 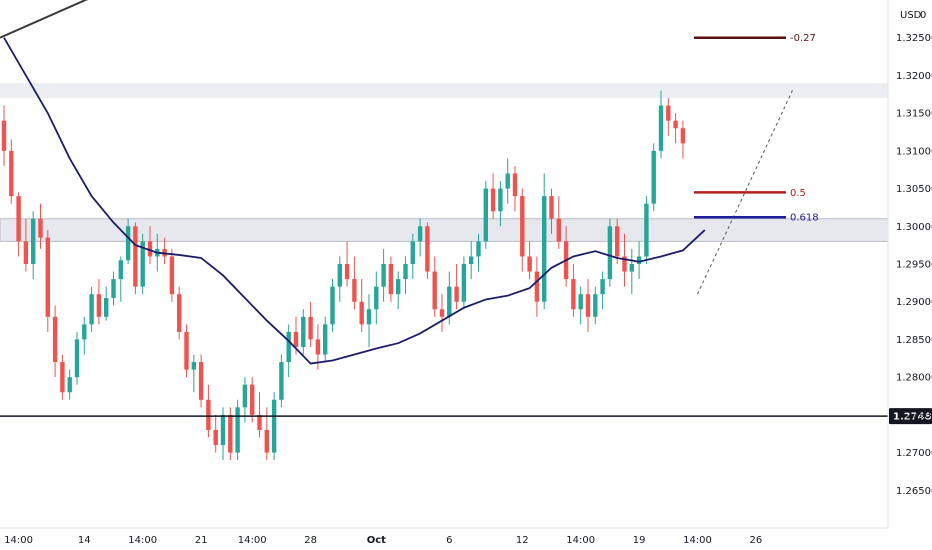 I want to click on currency-label: USD, so click(x=911, y=15).